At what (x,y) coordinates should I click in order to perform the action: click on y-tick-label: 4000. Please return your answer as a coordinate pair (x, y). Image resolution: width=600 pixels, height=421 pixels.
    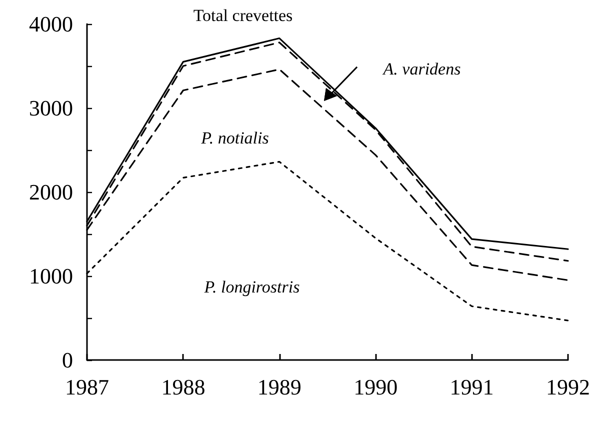
    Looking at the image, I should click on (51, 24).